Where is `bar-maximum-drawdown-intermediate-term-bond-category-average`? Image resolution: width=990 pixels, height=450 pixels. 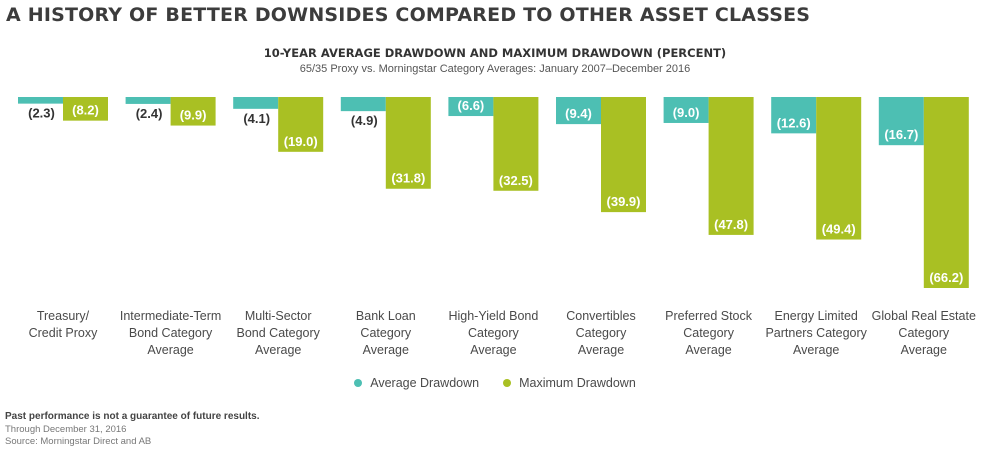
bar-maximum-drawdown-intermediate-term-bond-category-average is located at coordinates (193, 111).